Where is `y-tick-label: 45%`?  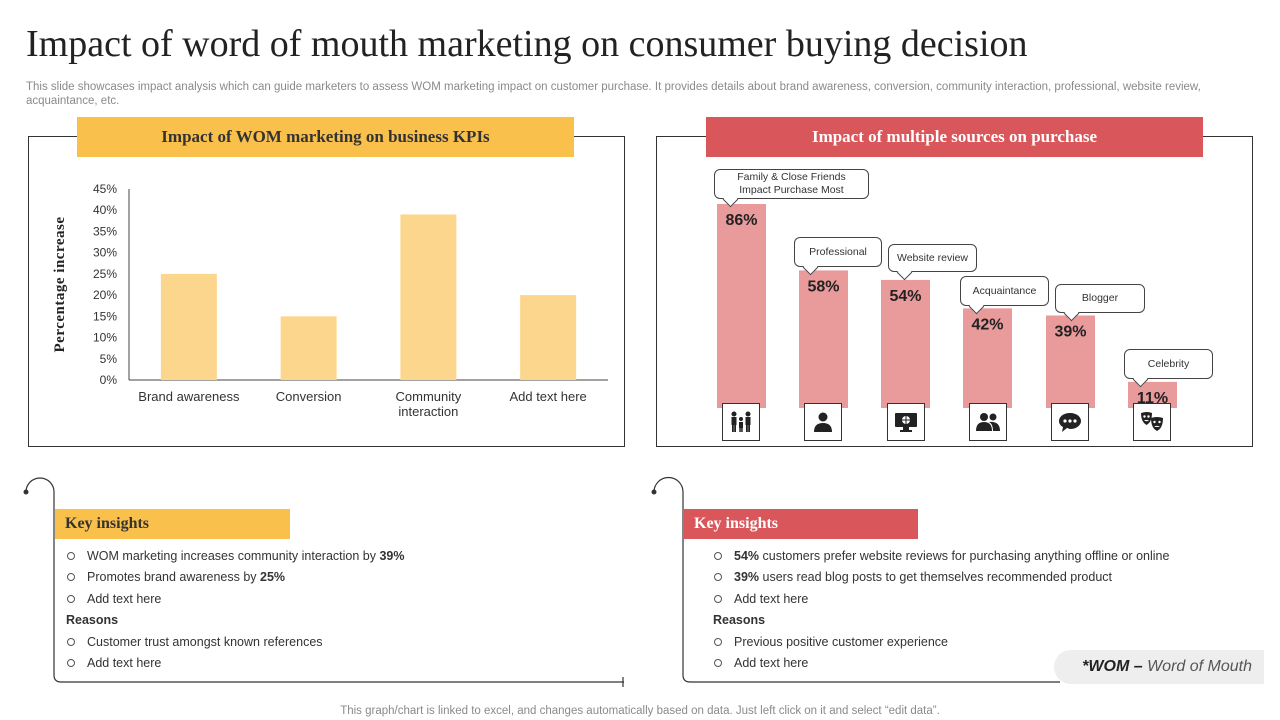
y-tick-label: 45% is located at coordinates (105, 189).